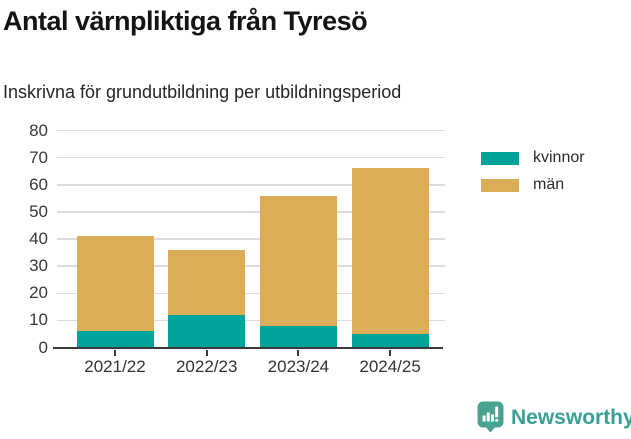 This screenshot has height=439, width=631. What do you see at coordinates (38, 130) in the screenshot?
I see `y-axis-label-80: 80` at bounding box center [38, 130].